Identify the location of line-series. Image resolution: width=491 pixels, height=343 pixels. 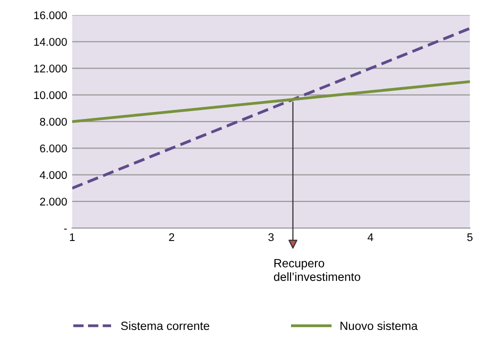
(271, 101).